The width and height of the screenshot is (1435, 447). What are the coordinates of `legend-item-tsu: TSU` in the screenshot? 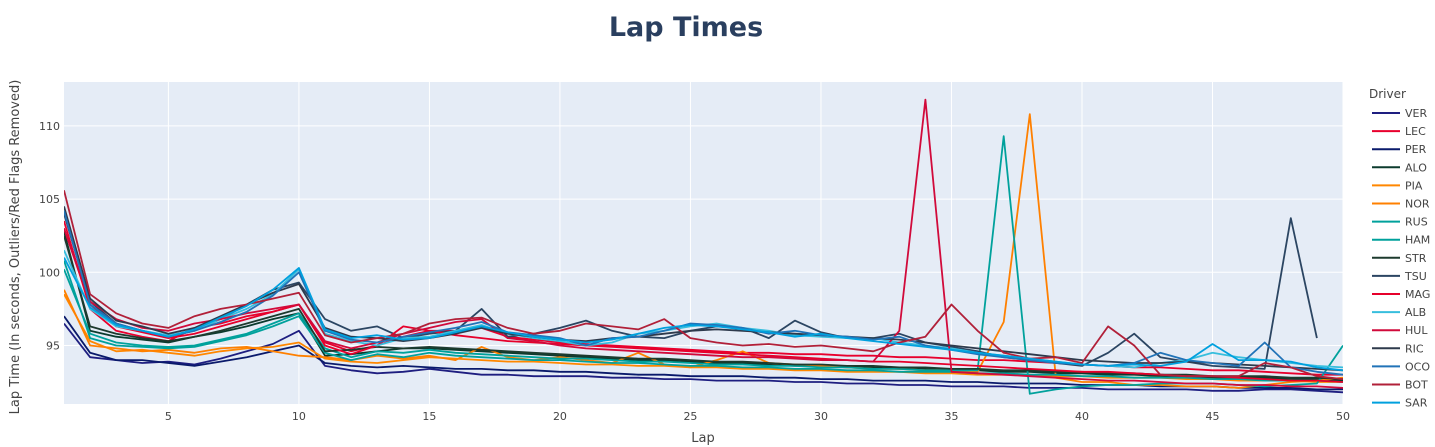 It's located at (1399, 276).